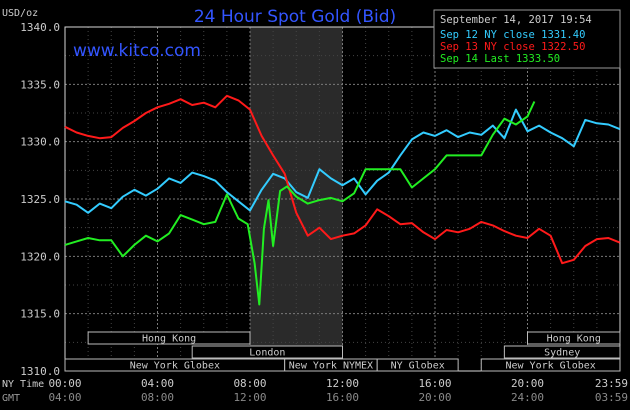 The height and width of the screenshot is (410, 630). What do you see at coordinates (342, 397) in the screenshot?
I see `x-tick-label-gmt: 16:00` at bounding box center [342, 397].